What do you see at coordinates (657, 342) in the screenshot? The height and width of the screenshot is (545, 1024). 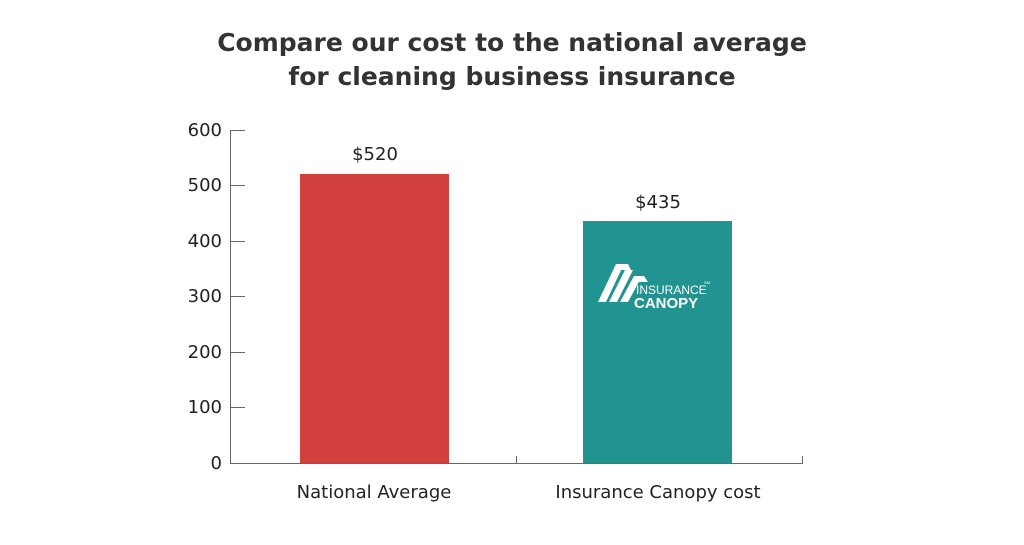 I see `bar-insurance-canopy` at bounding box center [657, 342].